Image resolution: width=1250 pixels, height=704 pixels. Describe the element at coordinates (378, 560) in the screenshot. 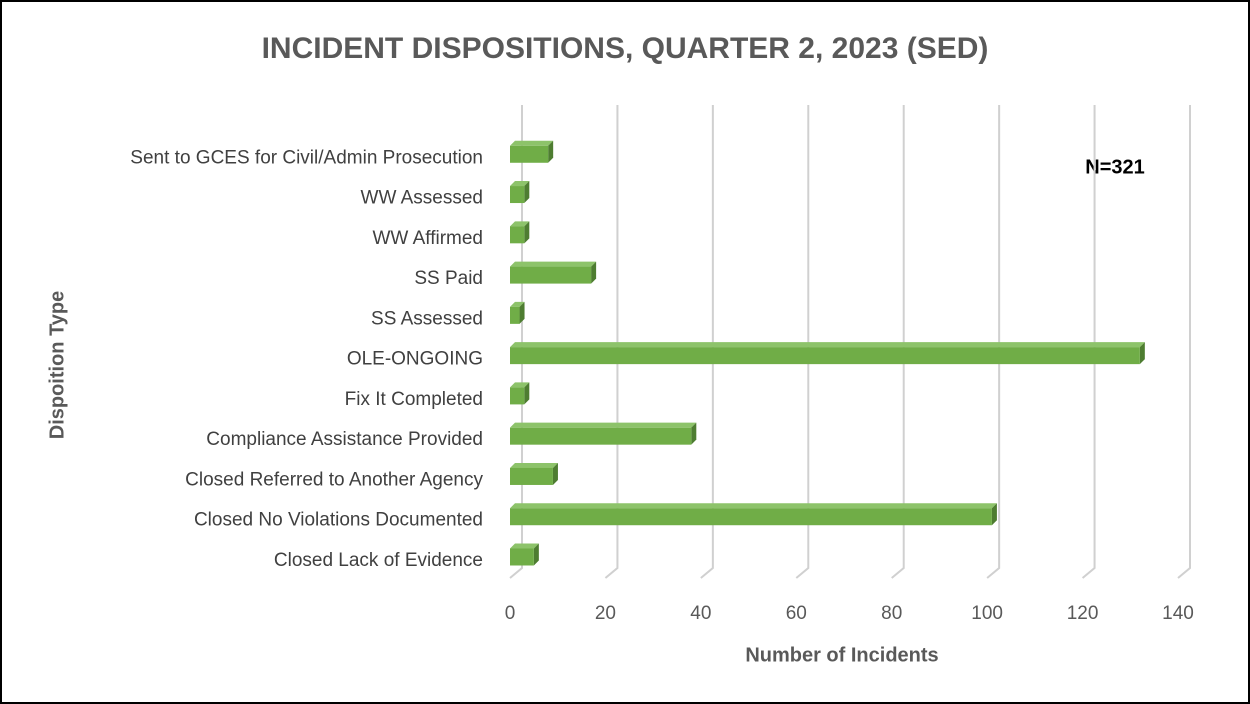

I see `y-tick-label: Closed Lack of Evidence` at that location.